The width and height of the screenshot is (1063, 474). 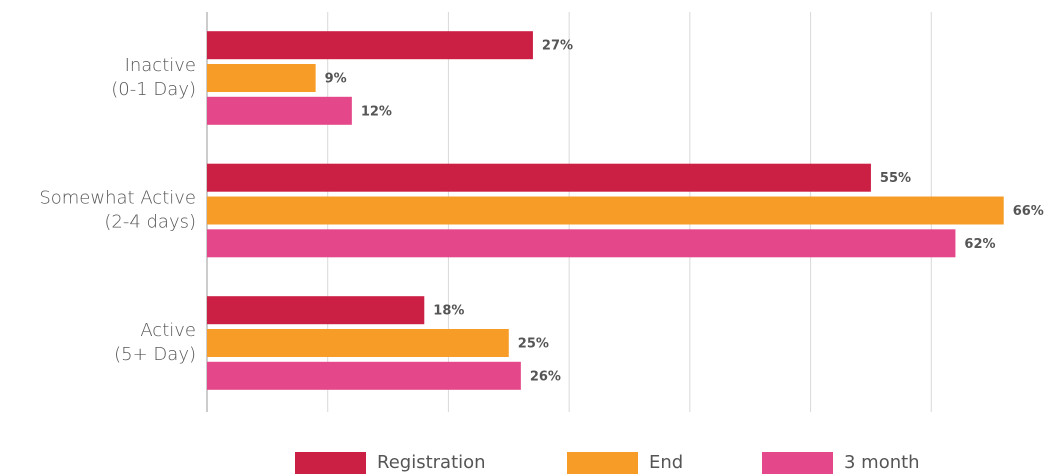 I want to click on category-label: (2-4 days), so click(x=150, y=222).